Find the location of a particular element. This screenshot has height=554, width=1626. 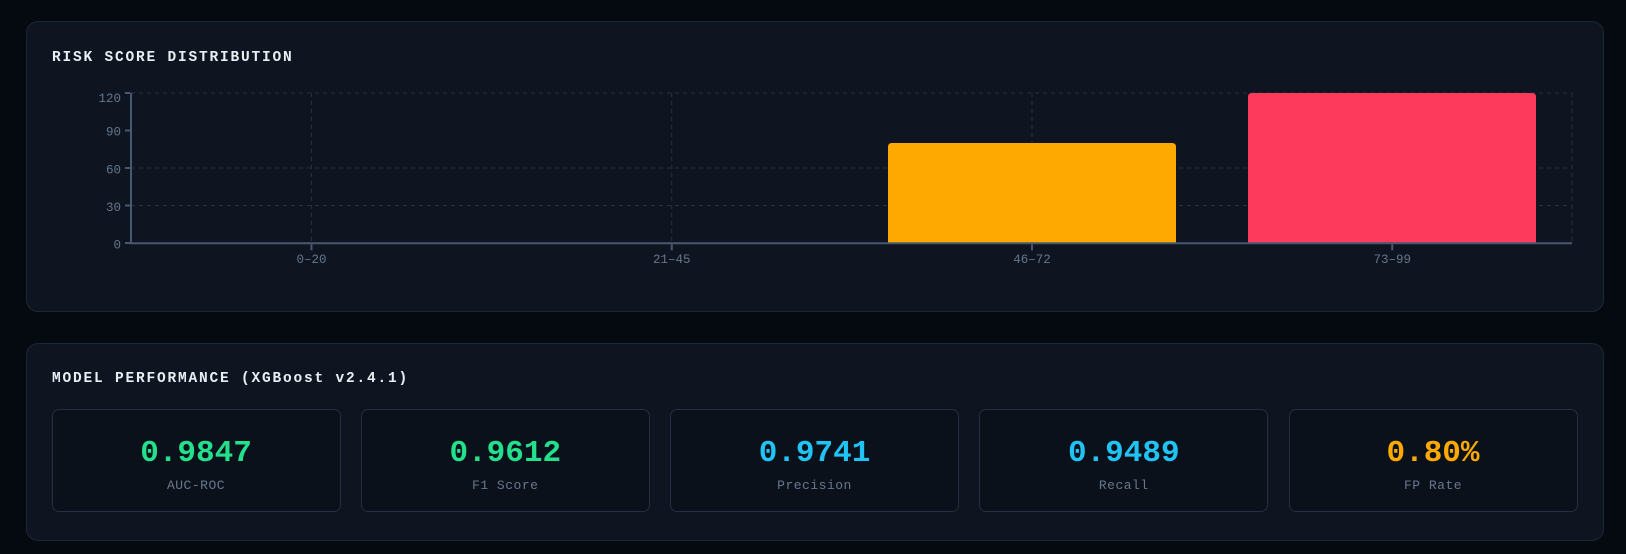

svg-text: 120 is located at coordinates (109, 99).